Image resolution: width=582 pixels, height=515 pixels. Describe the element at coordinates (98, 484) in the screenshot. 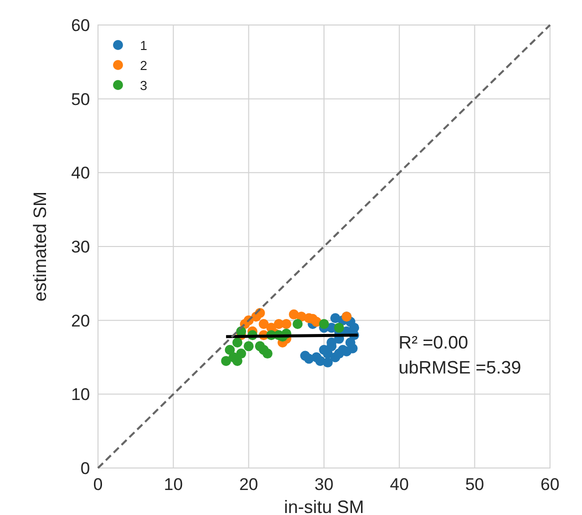

I see `x-tick-label: 0` at that location.